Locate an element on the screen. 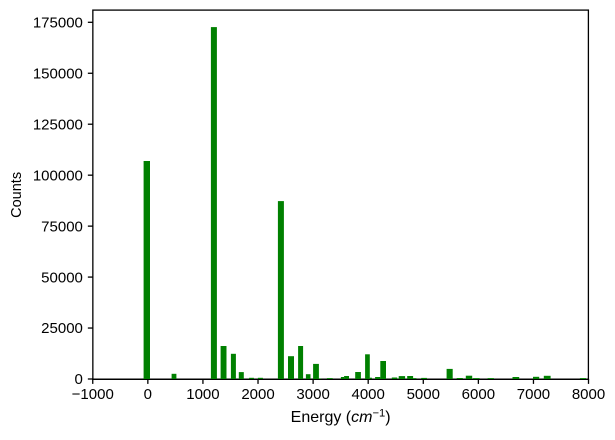 The height and width of the screenshot is (440, 615). svg-text: Energy (cm−1) is located at coordinates (341, 416).